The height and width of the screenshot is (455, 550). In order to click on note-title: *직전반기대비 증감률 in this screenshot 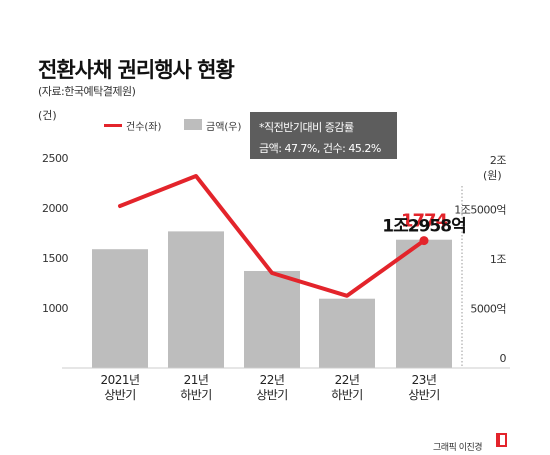, I will do `click(306, 127)`.